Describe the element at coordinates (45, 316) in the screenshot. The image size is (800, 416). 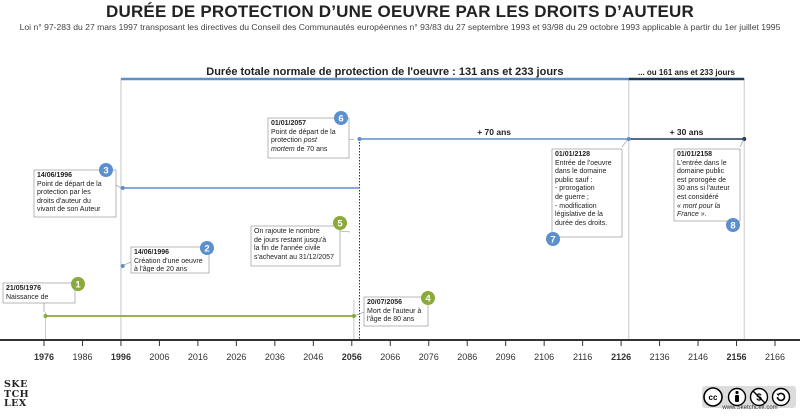
I see `event-point` at that location.